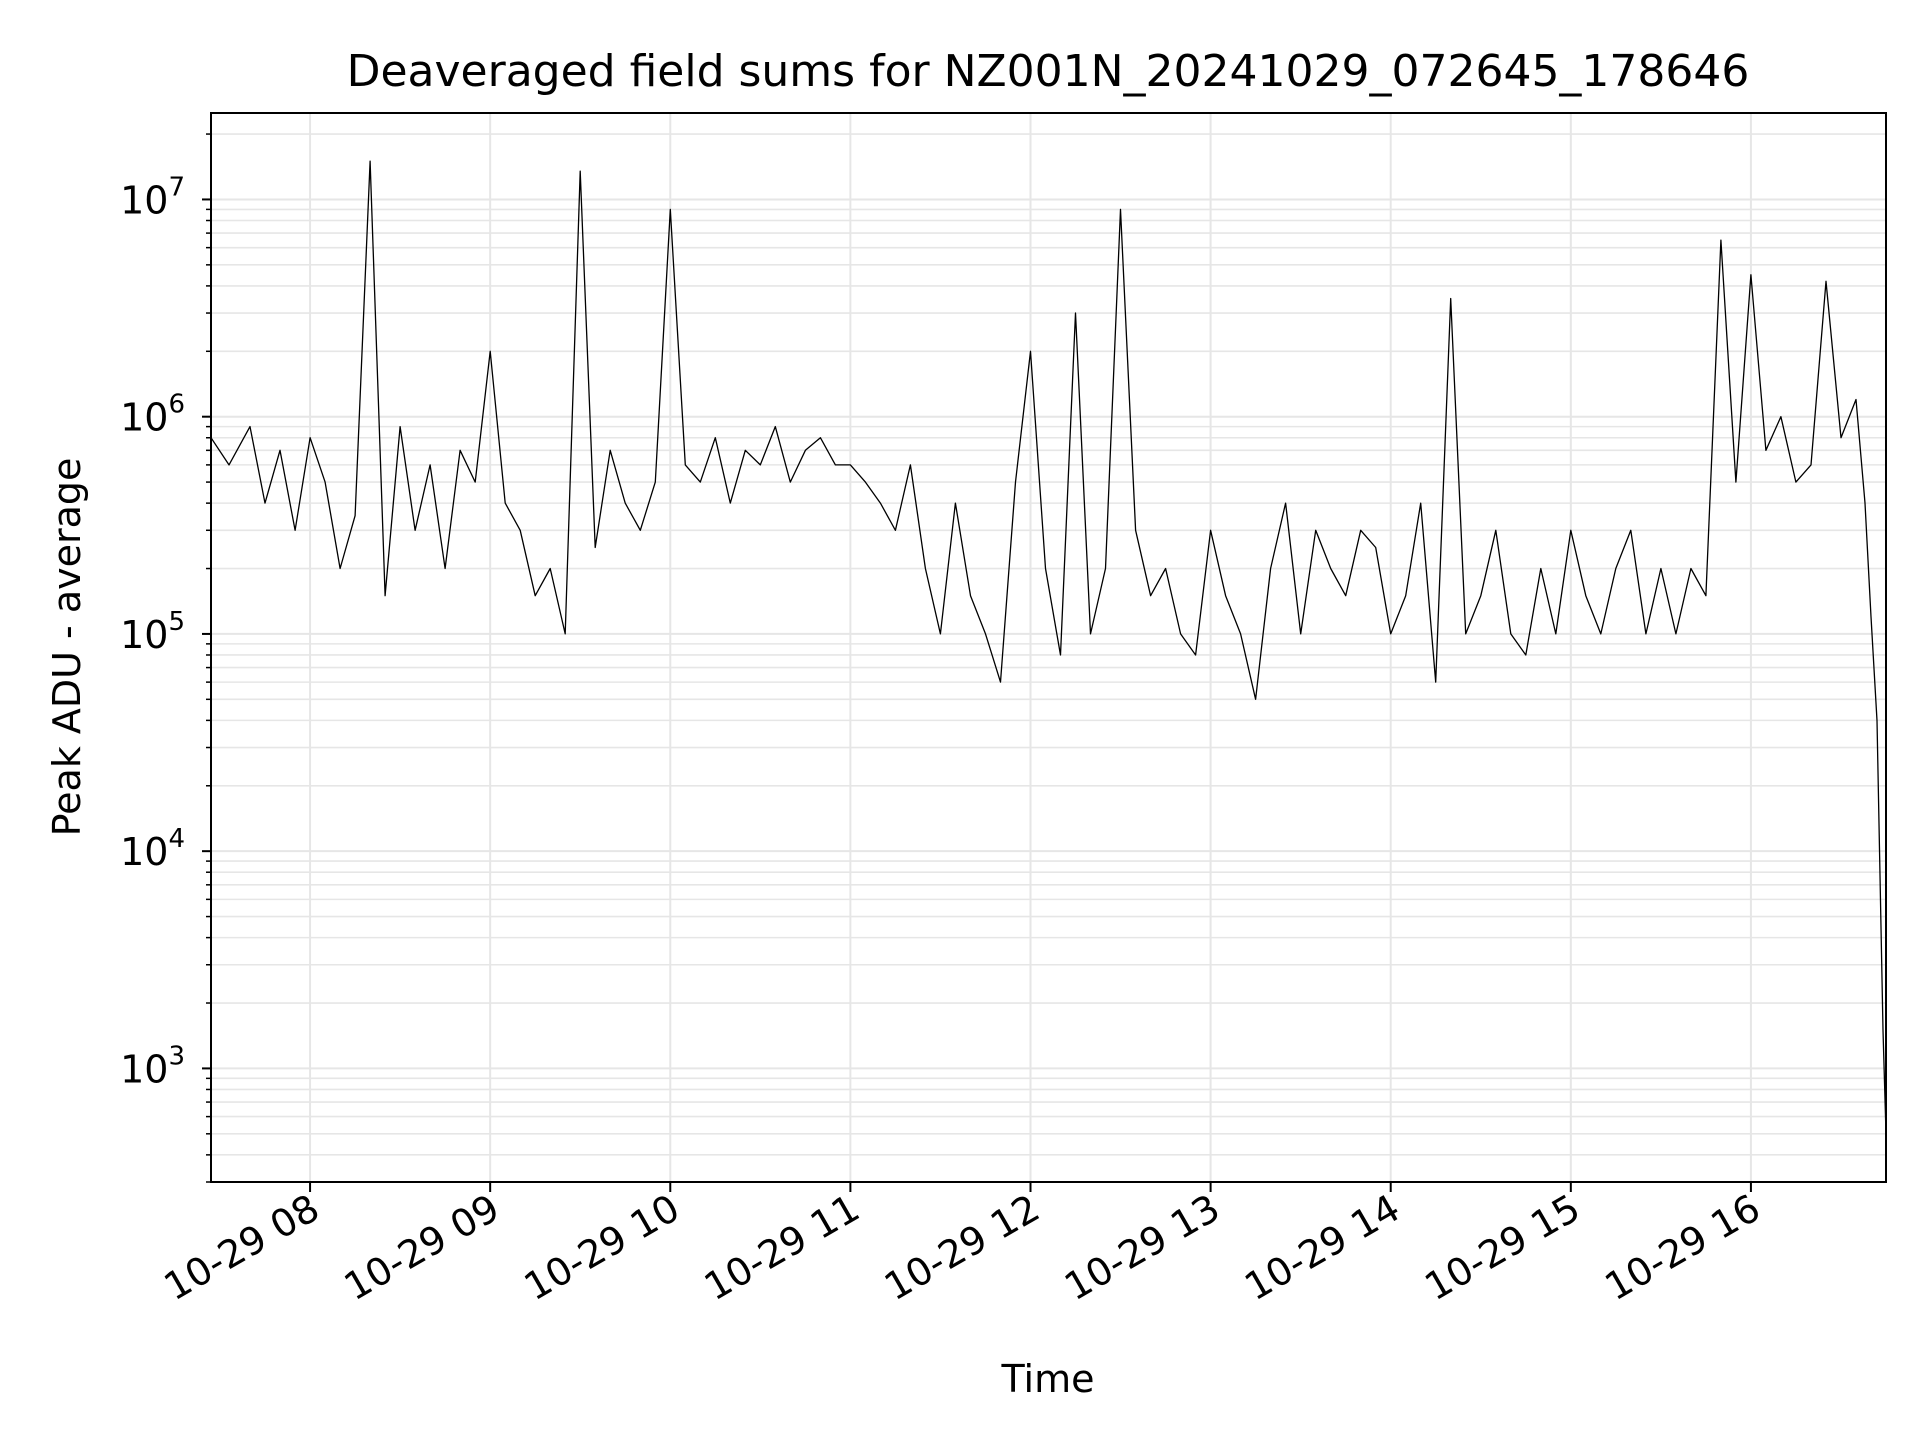  I want to click on x-axis-label: Time, so click(1048, 1379).